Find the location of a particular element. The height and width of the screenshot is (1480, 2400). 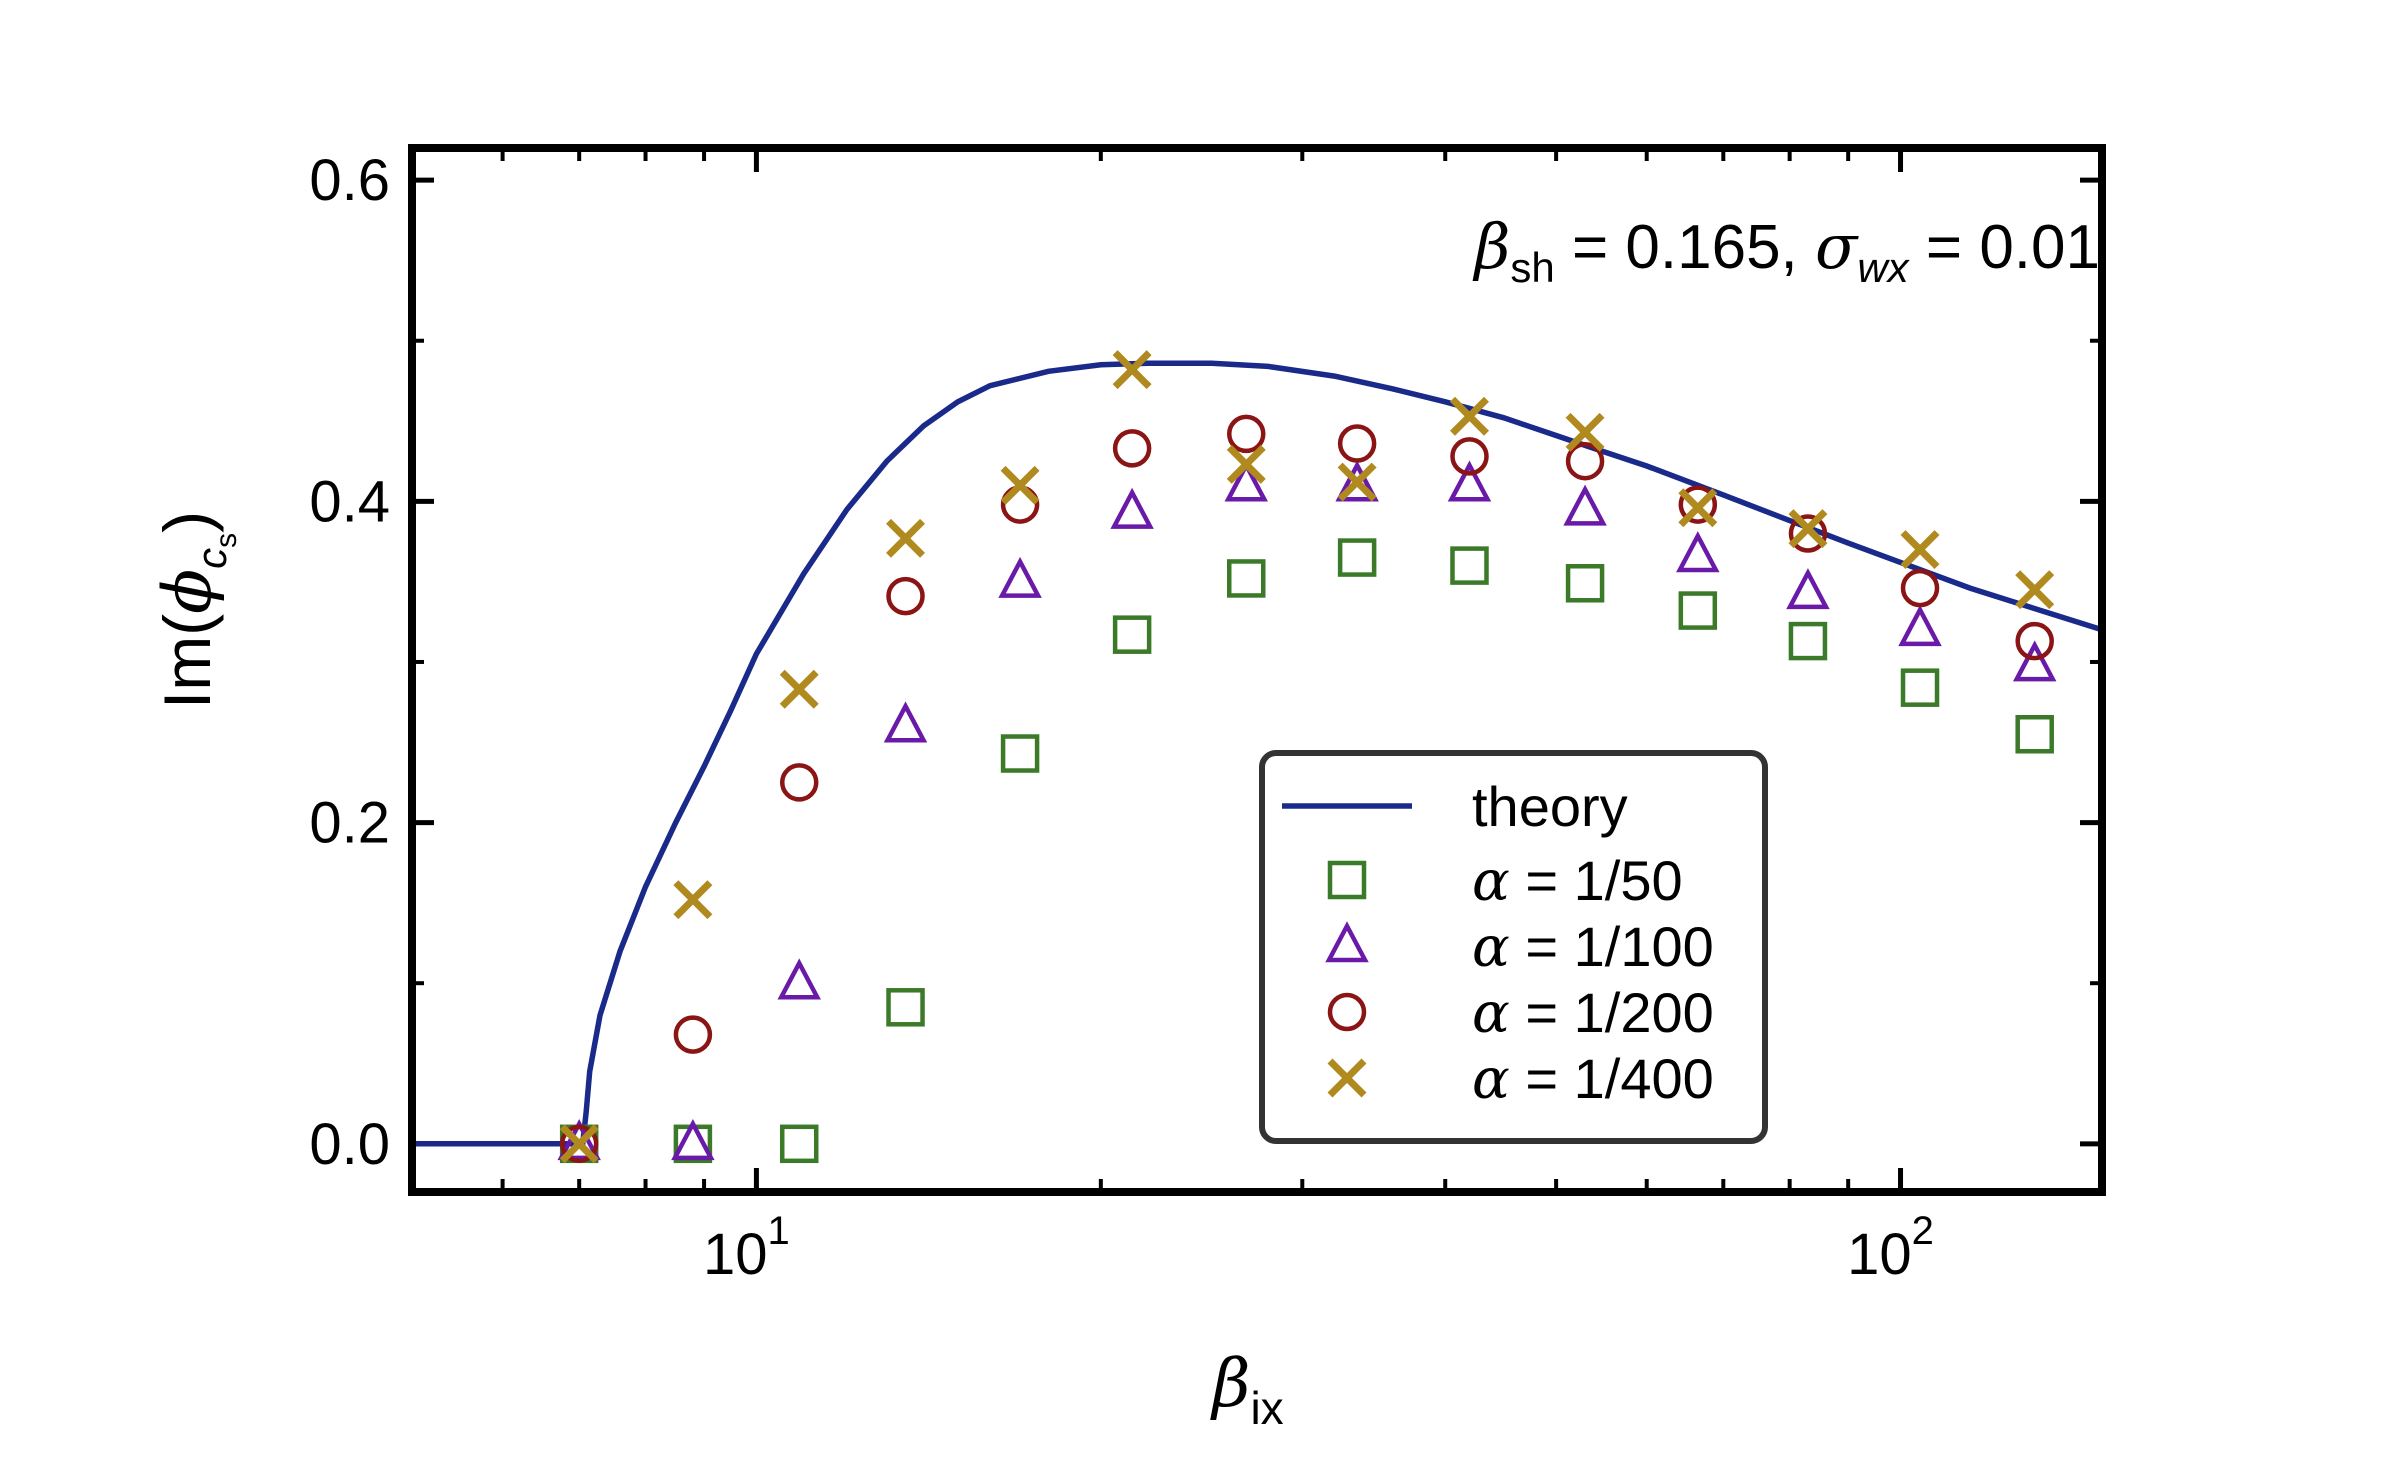

parameter-annotation: βsh = 0.165, σwx = 0.01 is located at coordinates (1786, 250).